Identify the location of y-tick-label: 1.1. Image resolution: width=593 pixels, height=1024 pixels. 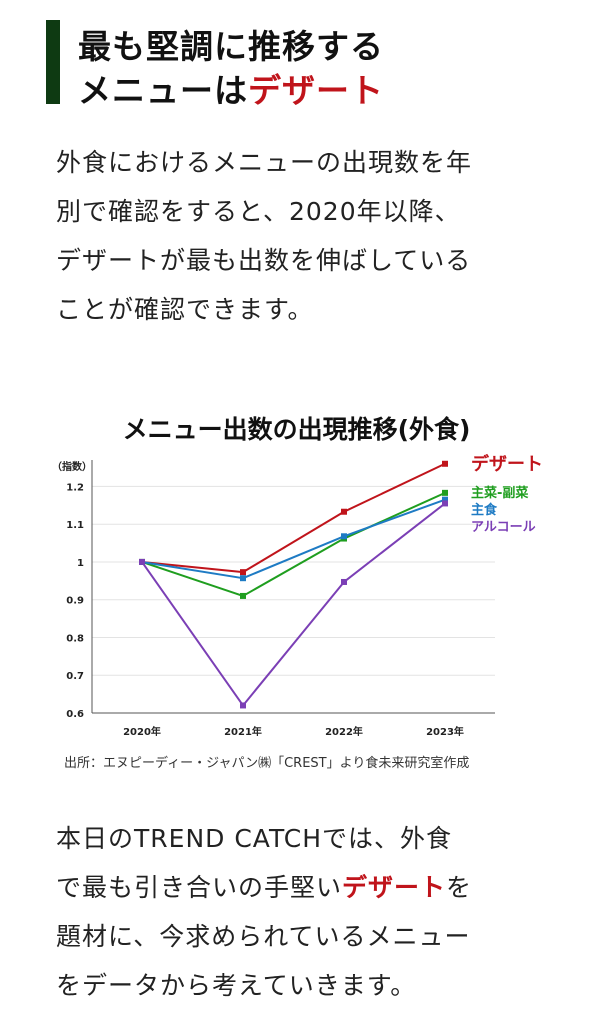
(75, 525).